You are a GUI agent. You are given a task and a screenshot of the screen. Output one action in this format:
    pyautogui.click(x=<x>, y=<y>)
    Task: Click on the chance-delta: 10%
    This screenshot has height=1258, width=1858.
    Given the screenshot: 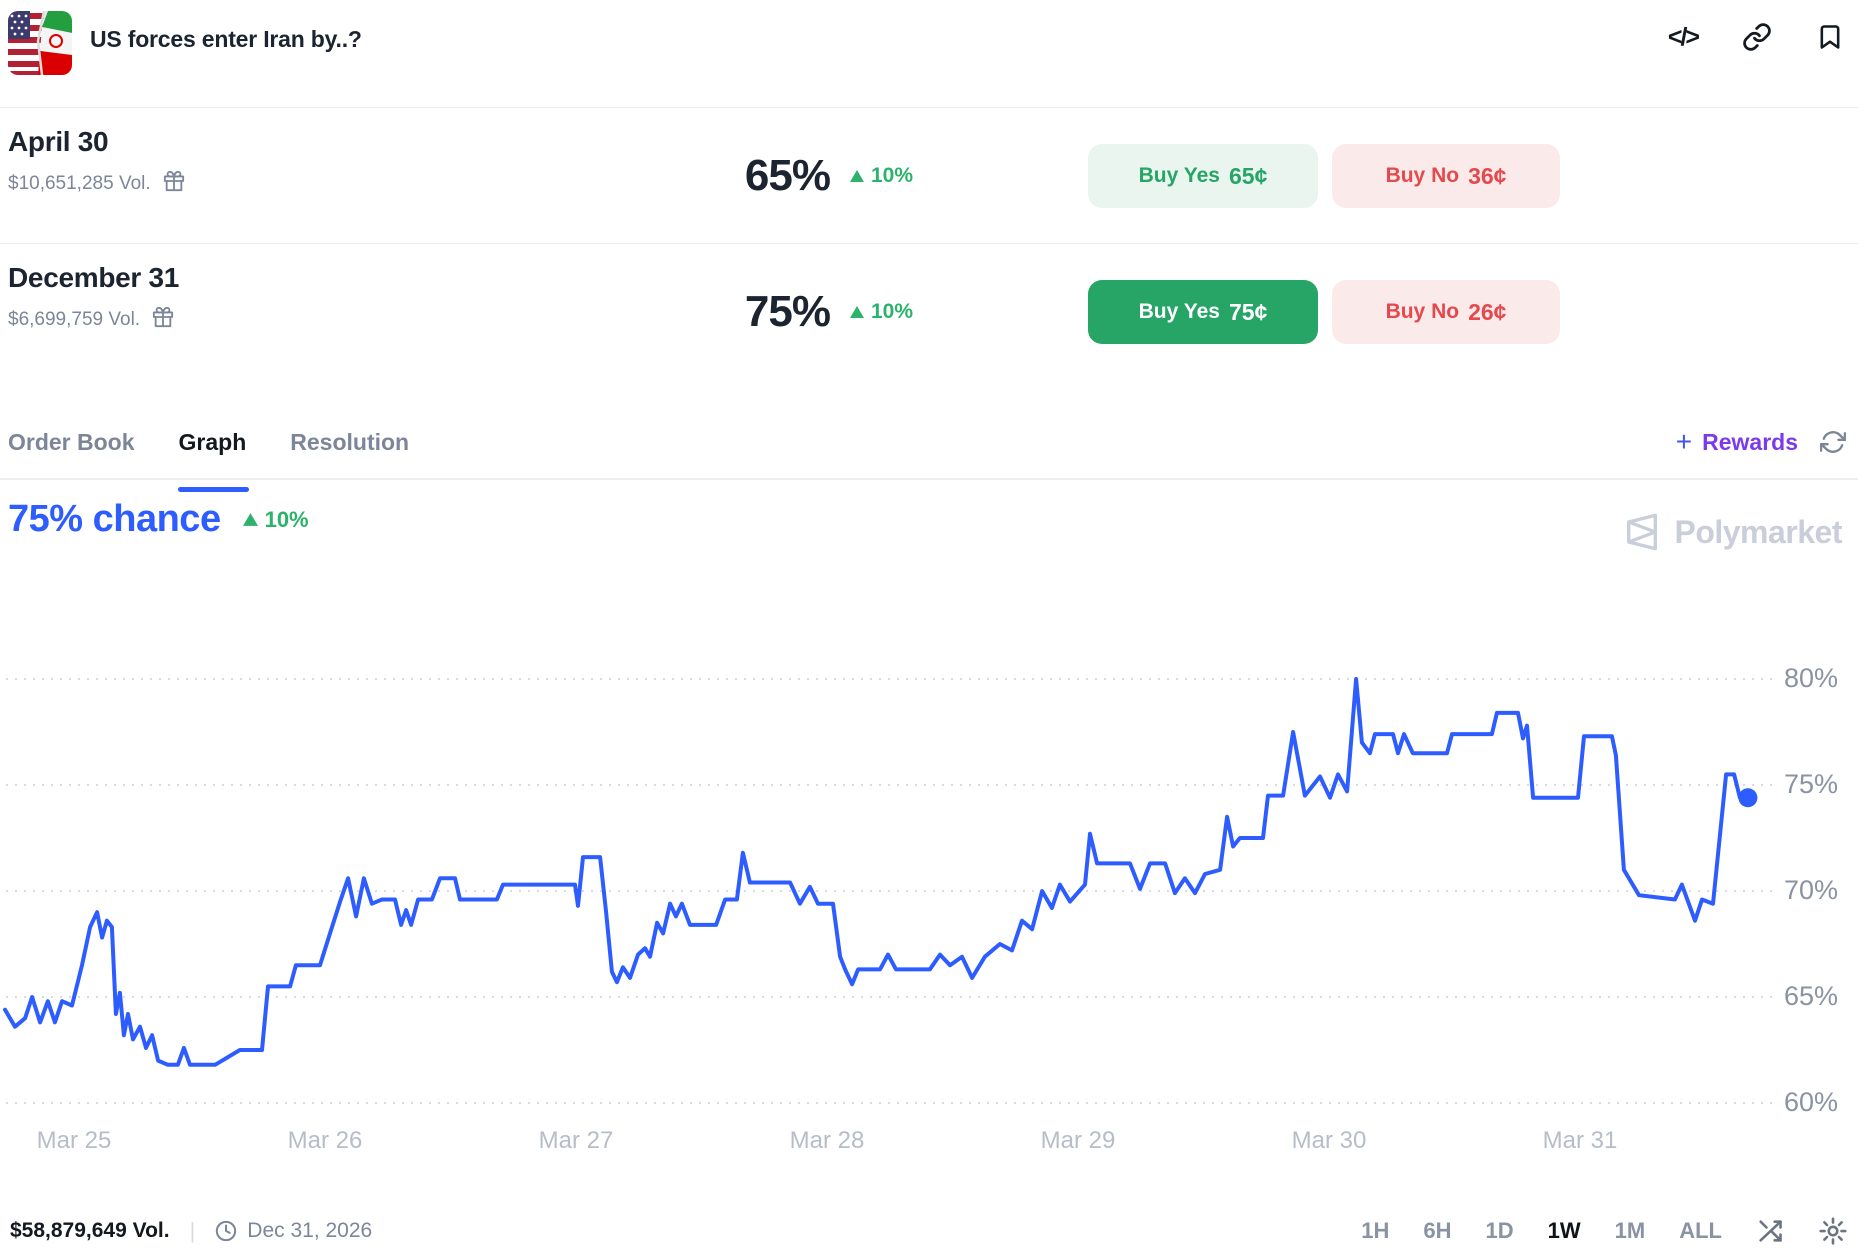 What is the action you would take?
    pyautogui.click(x=275, y=520)
    